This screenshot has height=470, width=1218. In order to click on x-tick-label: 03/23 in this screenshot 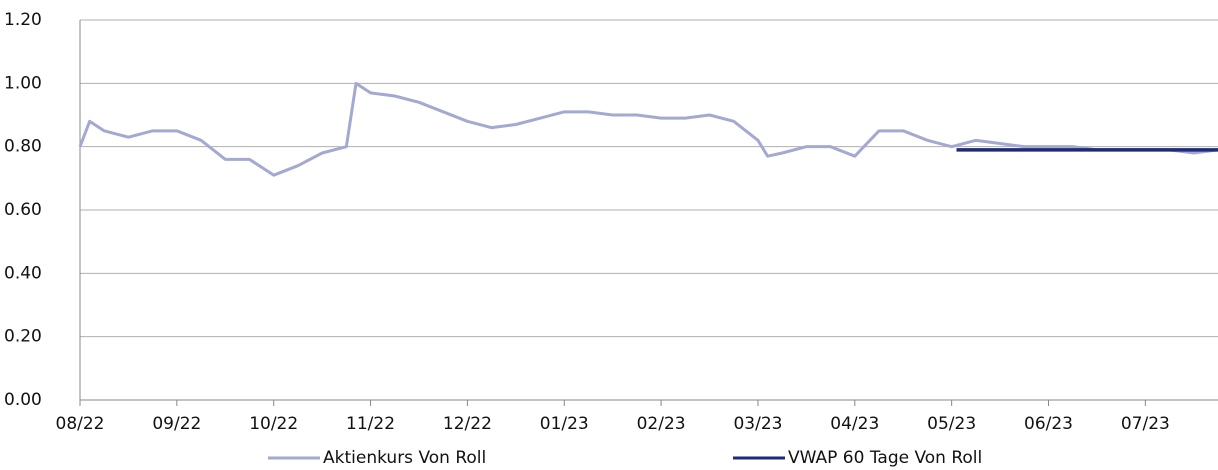, I will do `click(757, 424)`.